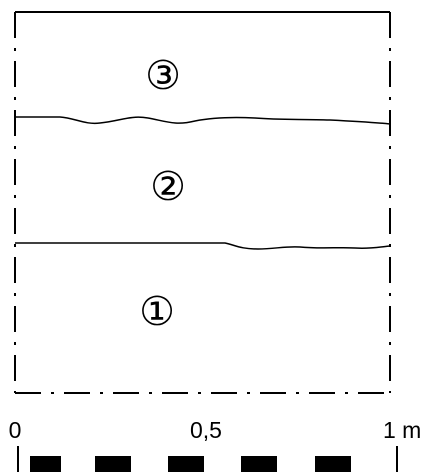  I want to click on layer-3-label: ③, so click(163, 76).